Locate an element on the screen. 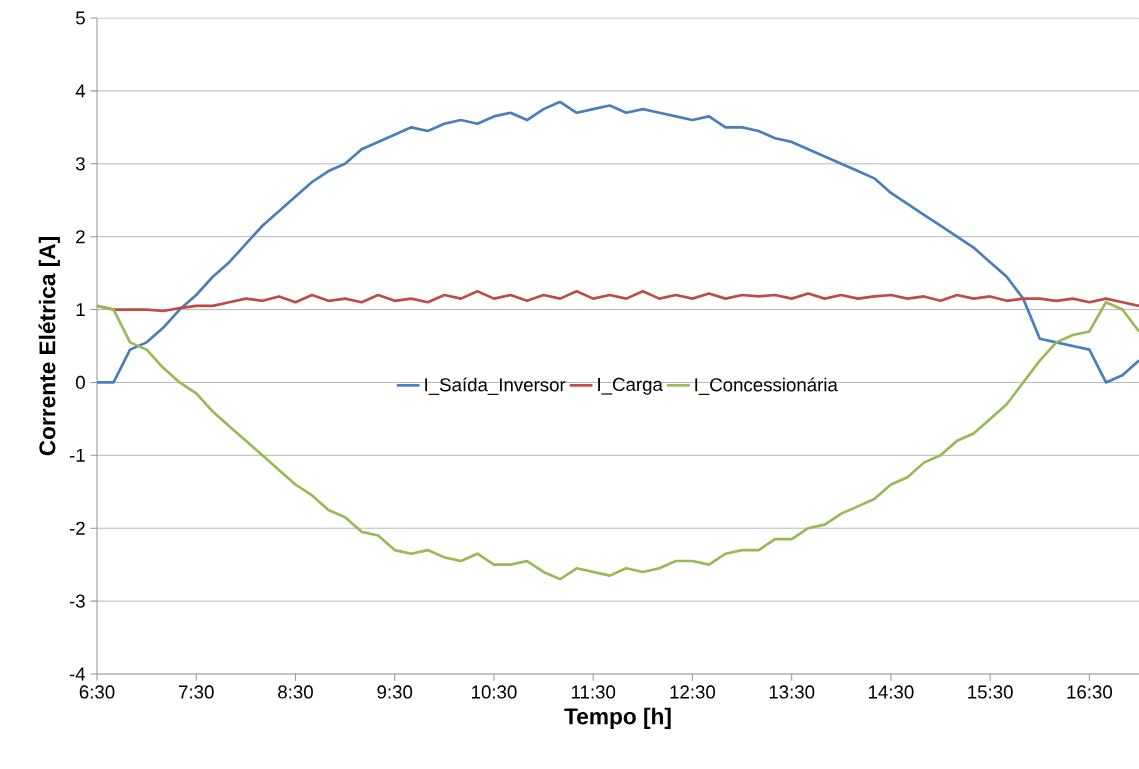 This screenshot has width=1139, height=769. y-tick-label: -4 is located at coordinates (77, 674).